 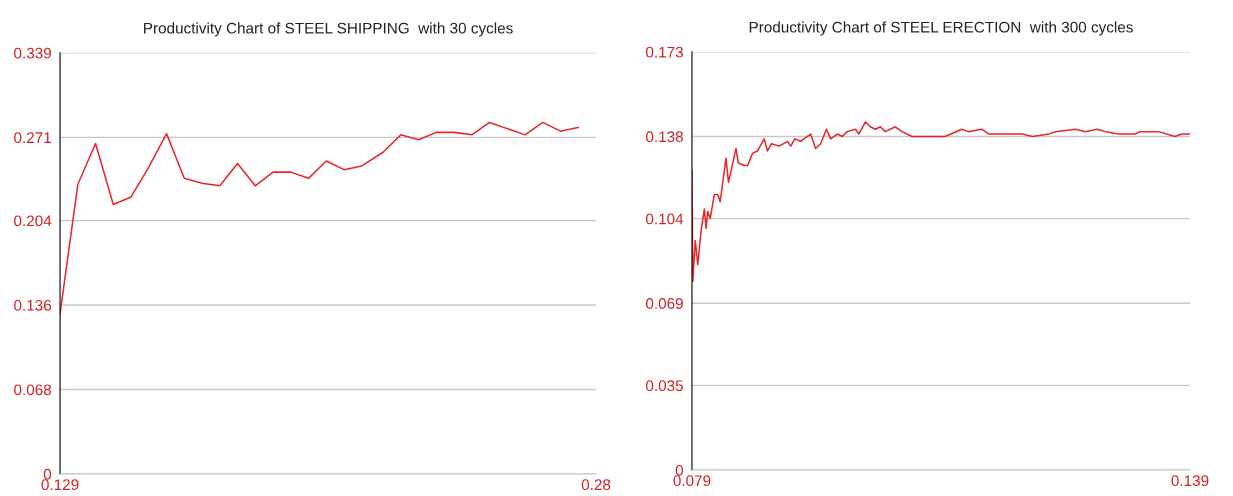 I want to click on chart-title: Productivity Chart of STEEL SHIPPING with 30 cycles, so click(x=328, y=29).